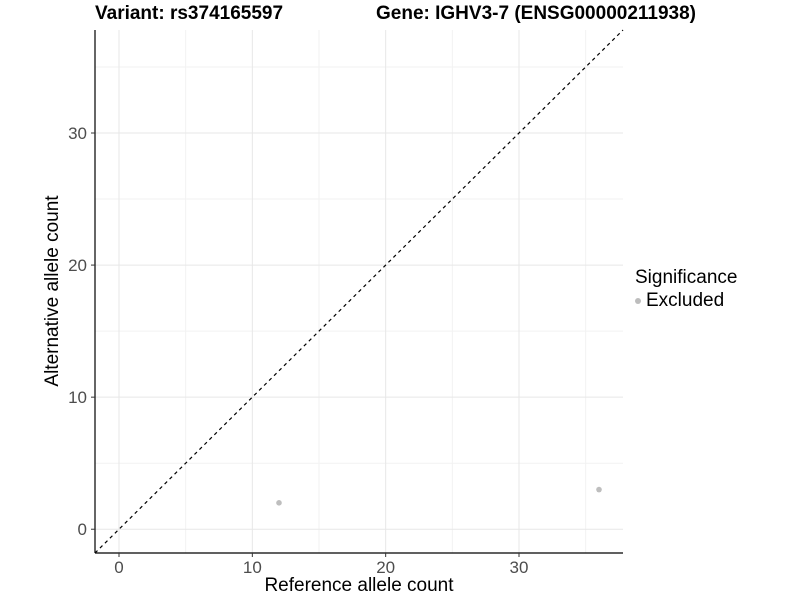 This screenshot has width=800, height=600. What do you see at coordinates (638, 301) in the screenshot?
I see `legend-point-icon` at bounding box center [638, 301].